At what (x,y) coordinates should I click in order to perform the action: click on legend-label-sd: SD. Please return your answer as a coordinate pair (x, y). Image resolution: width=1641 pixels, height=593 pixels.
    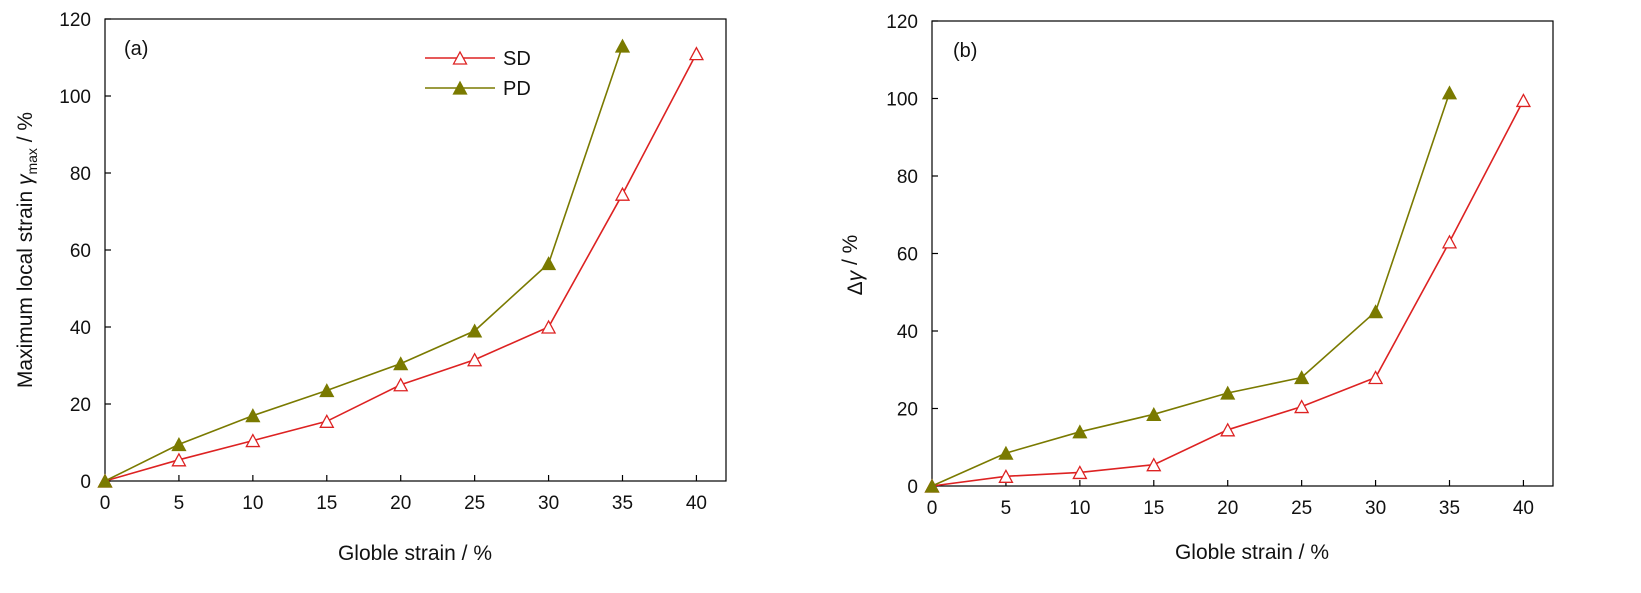
    Looking at the image, I should click on (517, 59).